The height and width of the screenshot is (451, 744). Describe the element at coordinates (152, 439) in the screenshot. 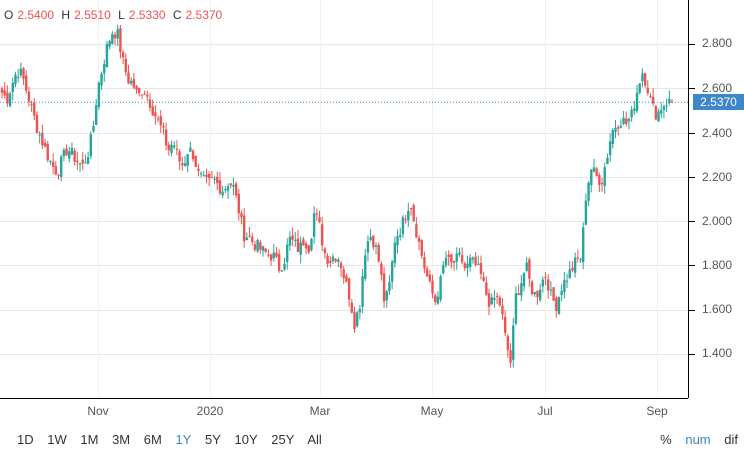

I see `range-6m-button: 6M` at that location.